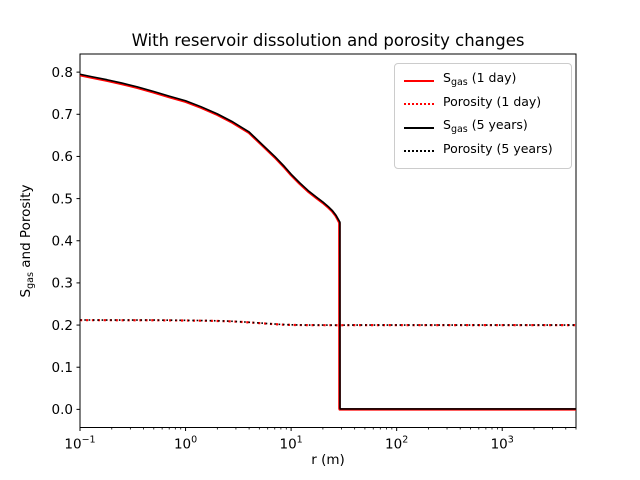 This screenshot has height=480, width=640. Describe the element at coordinates (502, 444) in the screenshot. I see `x-tick-label: 10³` at that location.